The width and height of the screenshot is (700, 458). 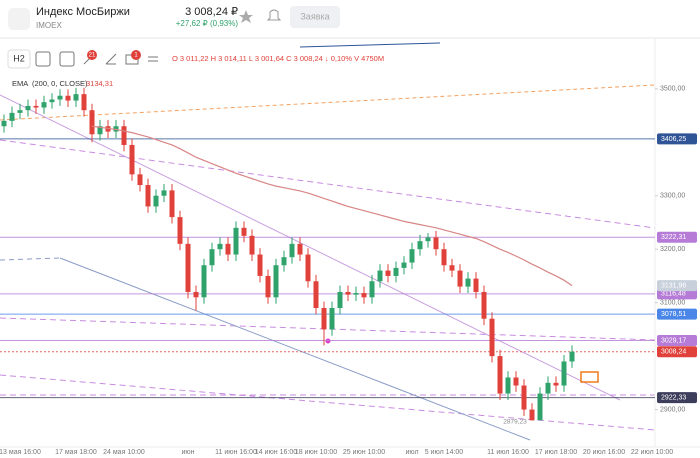 What do you see at coordinates (211, 12) in the screenshot?
I see `price: 3 008,24 ₽` at bounding box center [211, 12].